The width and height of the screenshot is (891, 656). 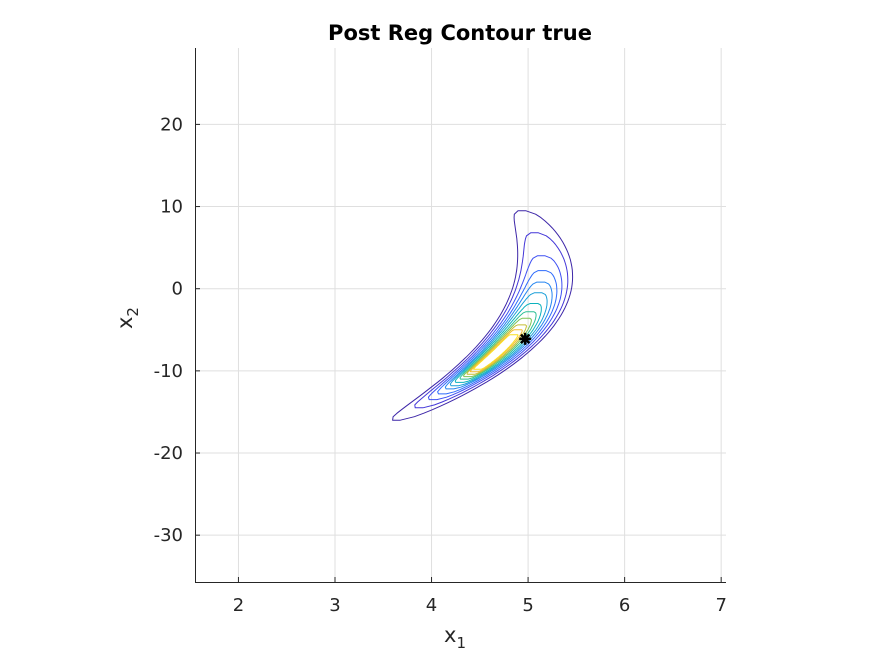 I want to click on x-axis-label: x1, so click(x=455, y=637).